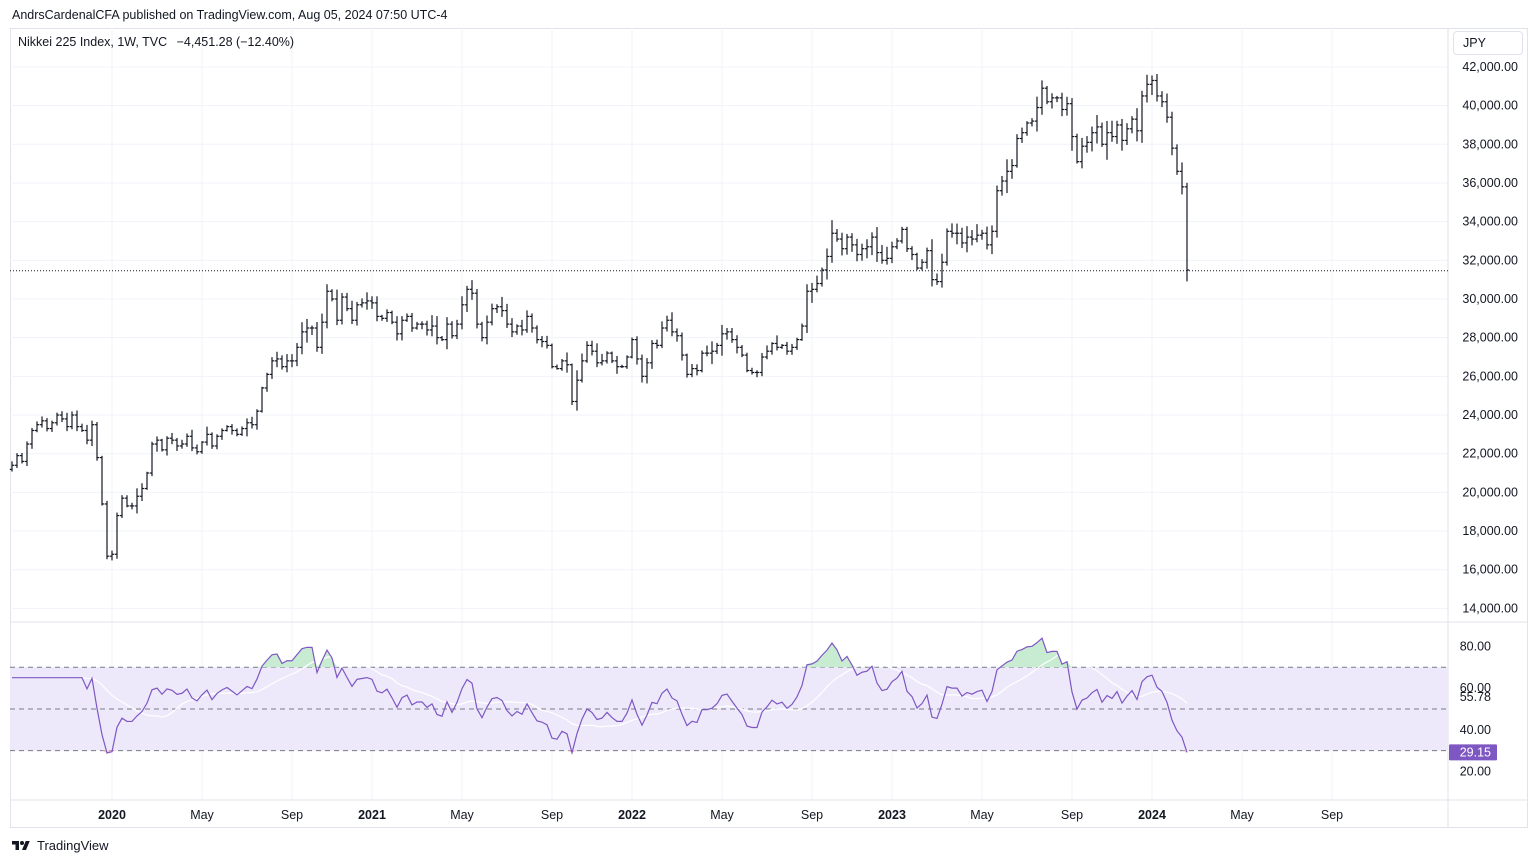 The image size is (1539, 863). What do you see at coordinates (1475, 771) in the screenshot?
I see `rsi-tick-label: 20.00` at bounding box center [1475, 771].